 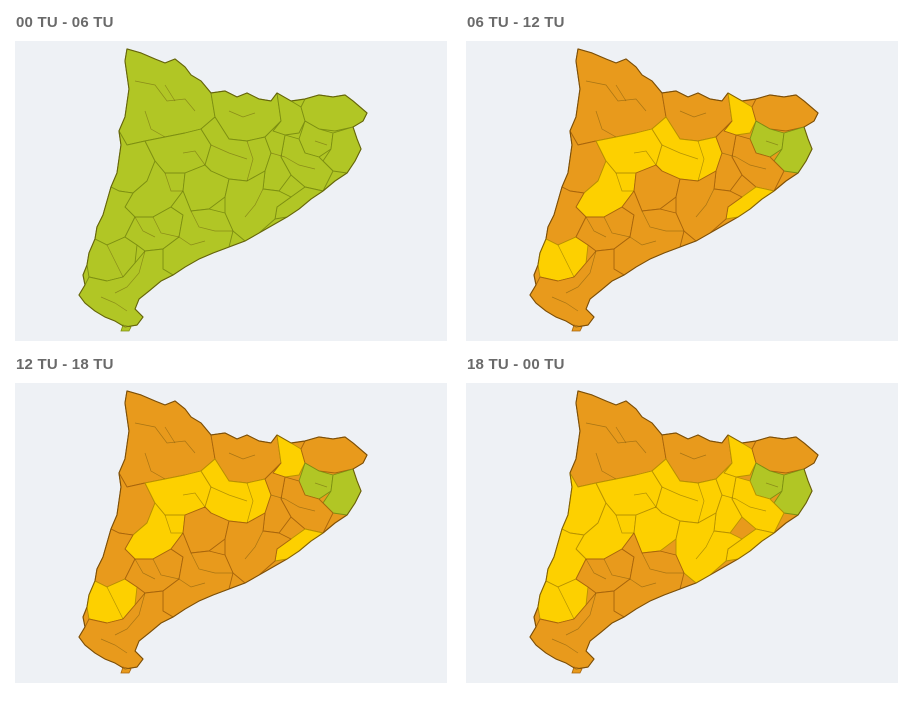 I want to click on panel-title: 12 TU - 18 TU, so click(x=65, y=364).